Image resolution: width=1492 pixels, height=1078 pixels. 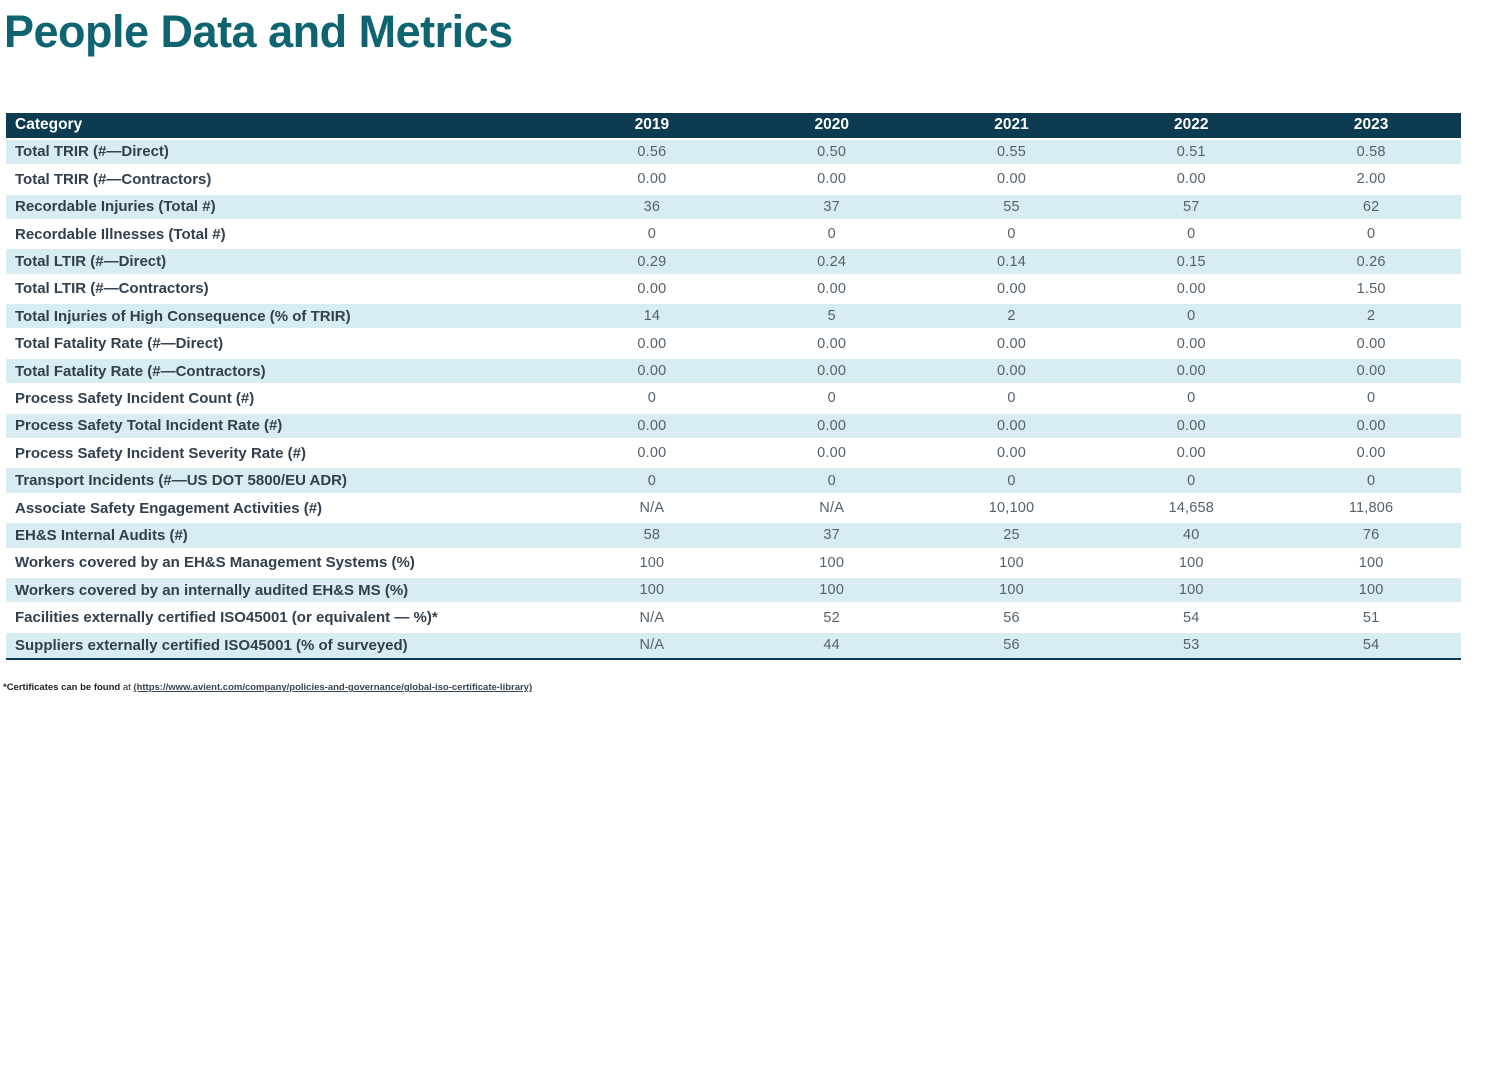 What do you see at coordinates (1191, 153) in the screenshot?
I see `value-cell: 0.51` at bounding box center [1191, 153].